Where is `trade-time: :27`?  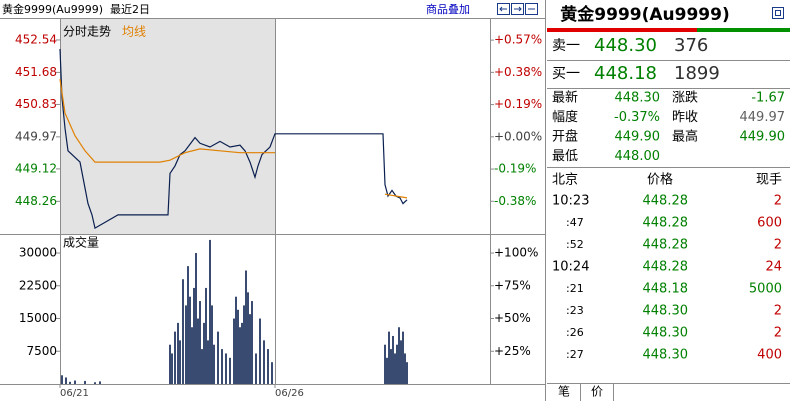 trade-time: :27 is located at coordinates (575, 354).